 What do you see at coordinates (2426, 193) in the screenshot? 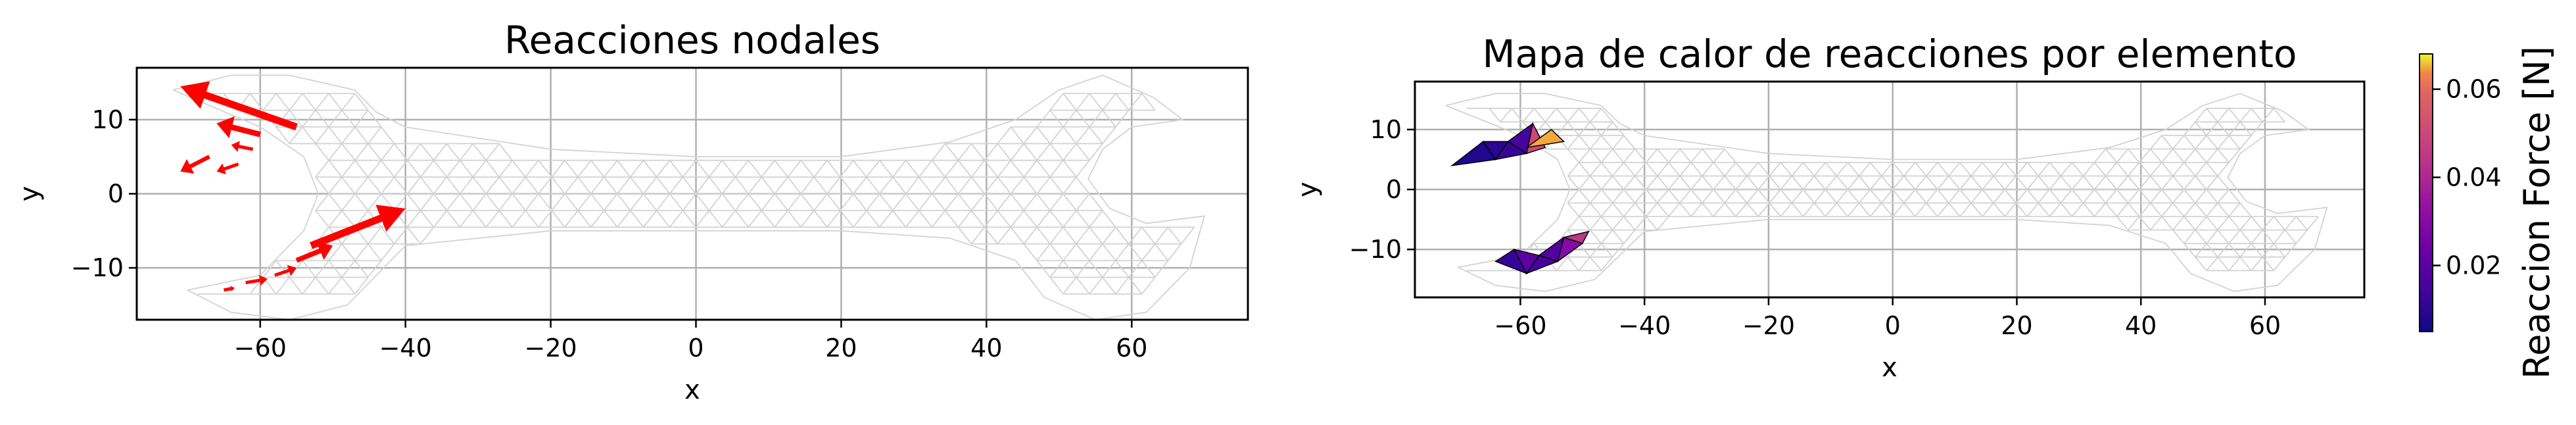
I see `colorbar-gradient` at bounding box center [2426, 193].